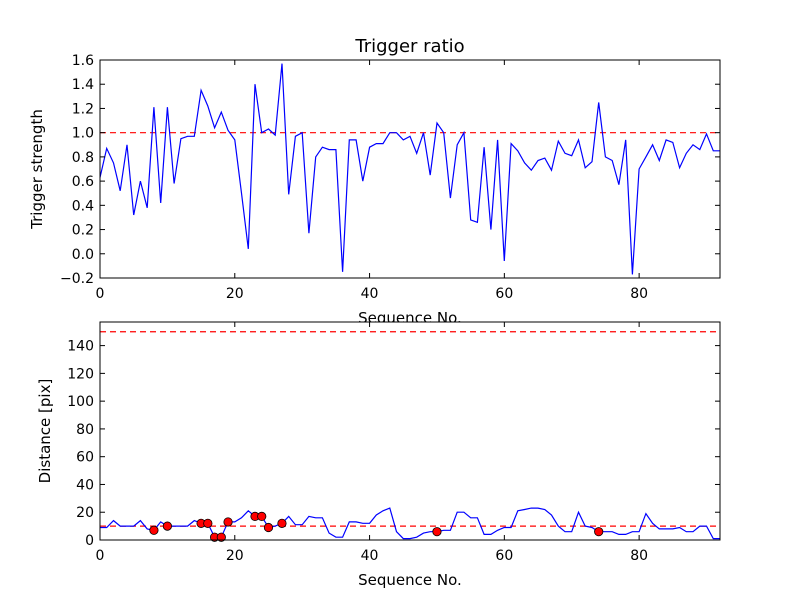 The image size is (800, 600). I want to click on y-tick-label: 1.4, so click(83, 85).